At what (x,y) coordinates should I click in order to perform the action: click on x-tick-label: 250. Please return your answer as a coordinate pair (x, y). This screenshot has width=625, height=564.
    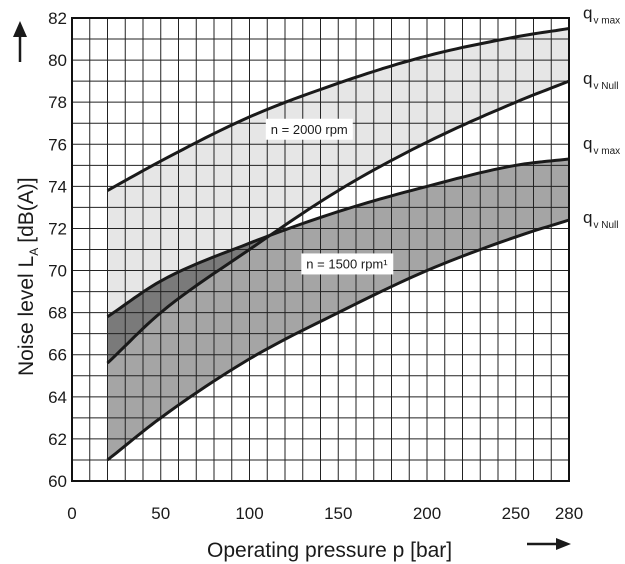
    Looking at the image, I should click on (516, 513).